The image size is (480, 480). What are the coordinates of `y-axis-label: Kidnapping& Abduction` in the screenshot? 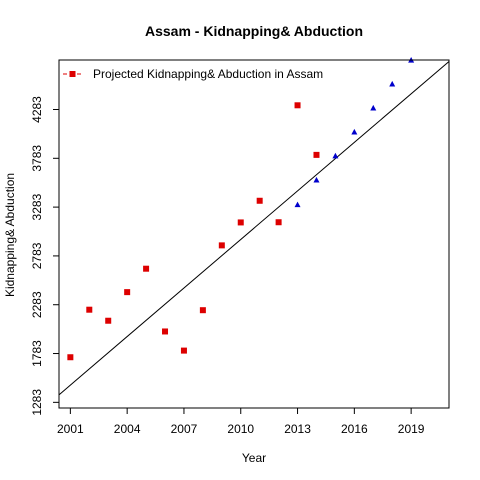 It's located at (10, 235).